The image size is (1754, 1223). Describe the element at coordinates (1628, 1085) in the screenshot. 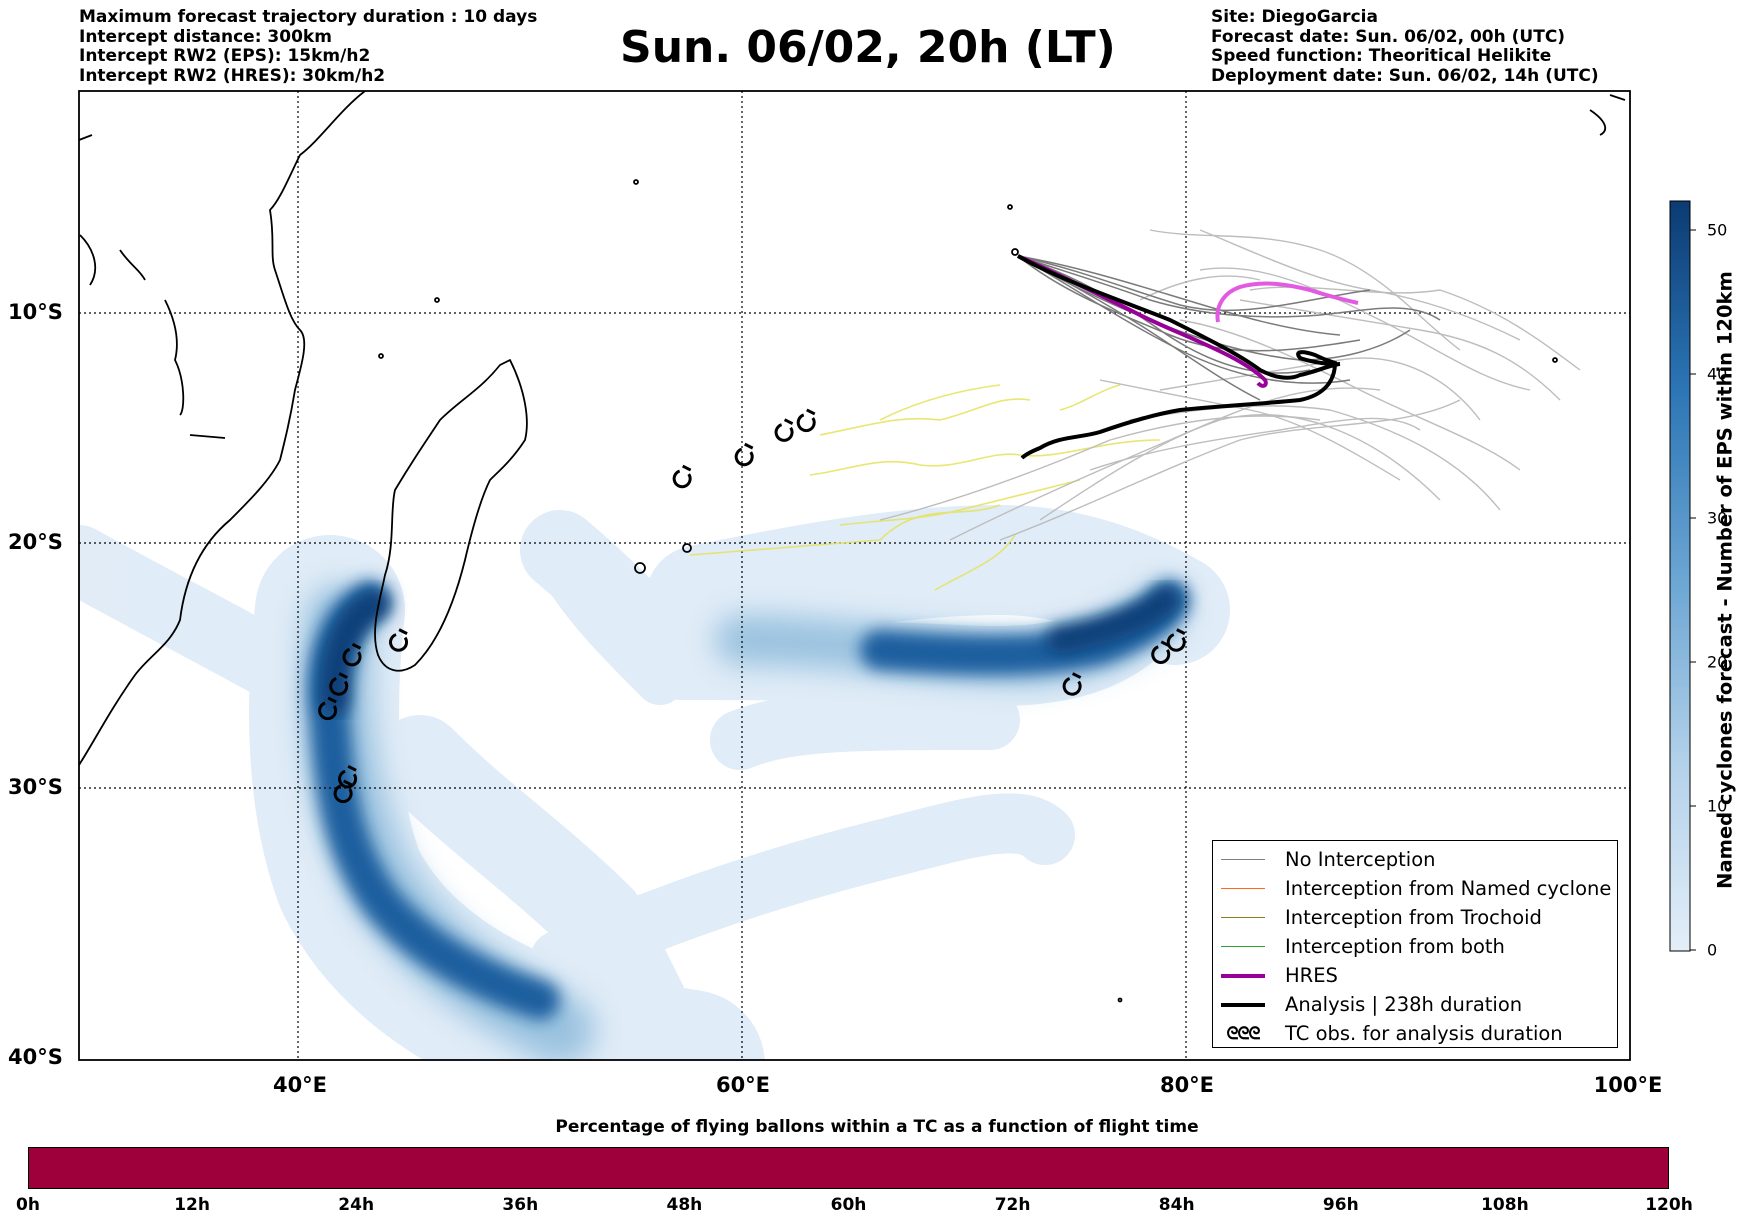

I see `lon-label-100e: 100°E` at that location.